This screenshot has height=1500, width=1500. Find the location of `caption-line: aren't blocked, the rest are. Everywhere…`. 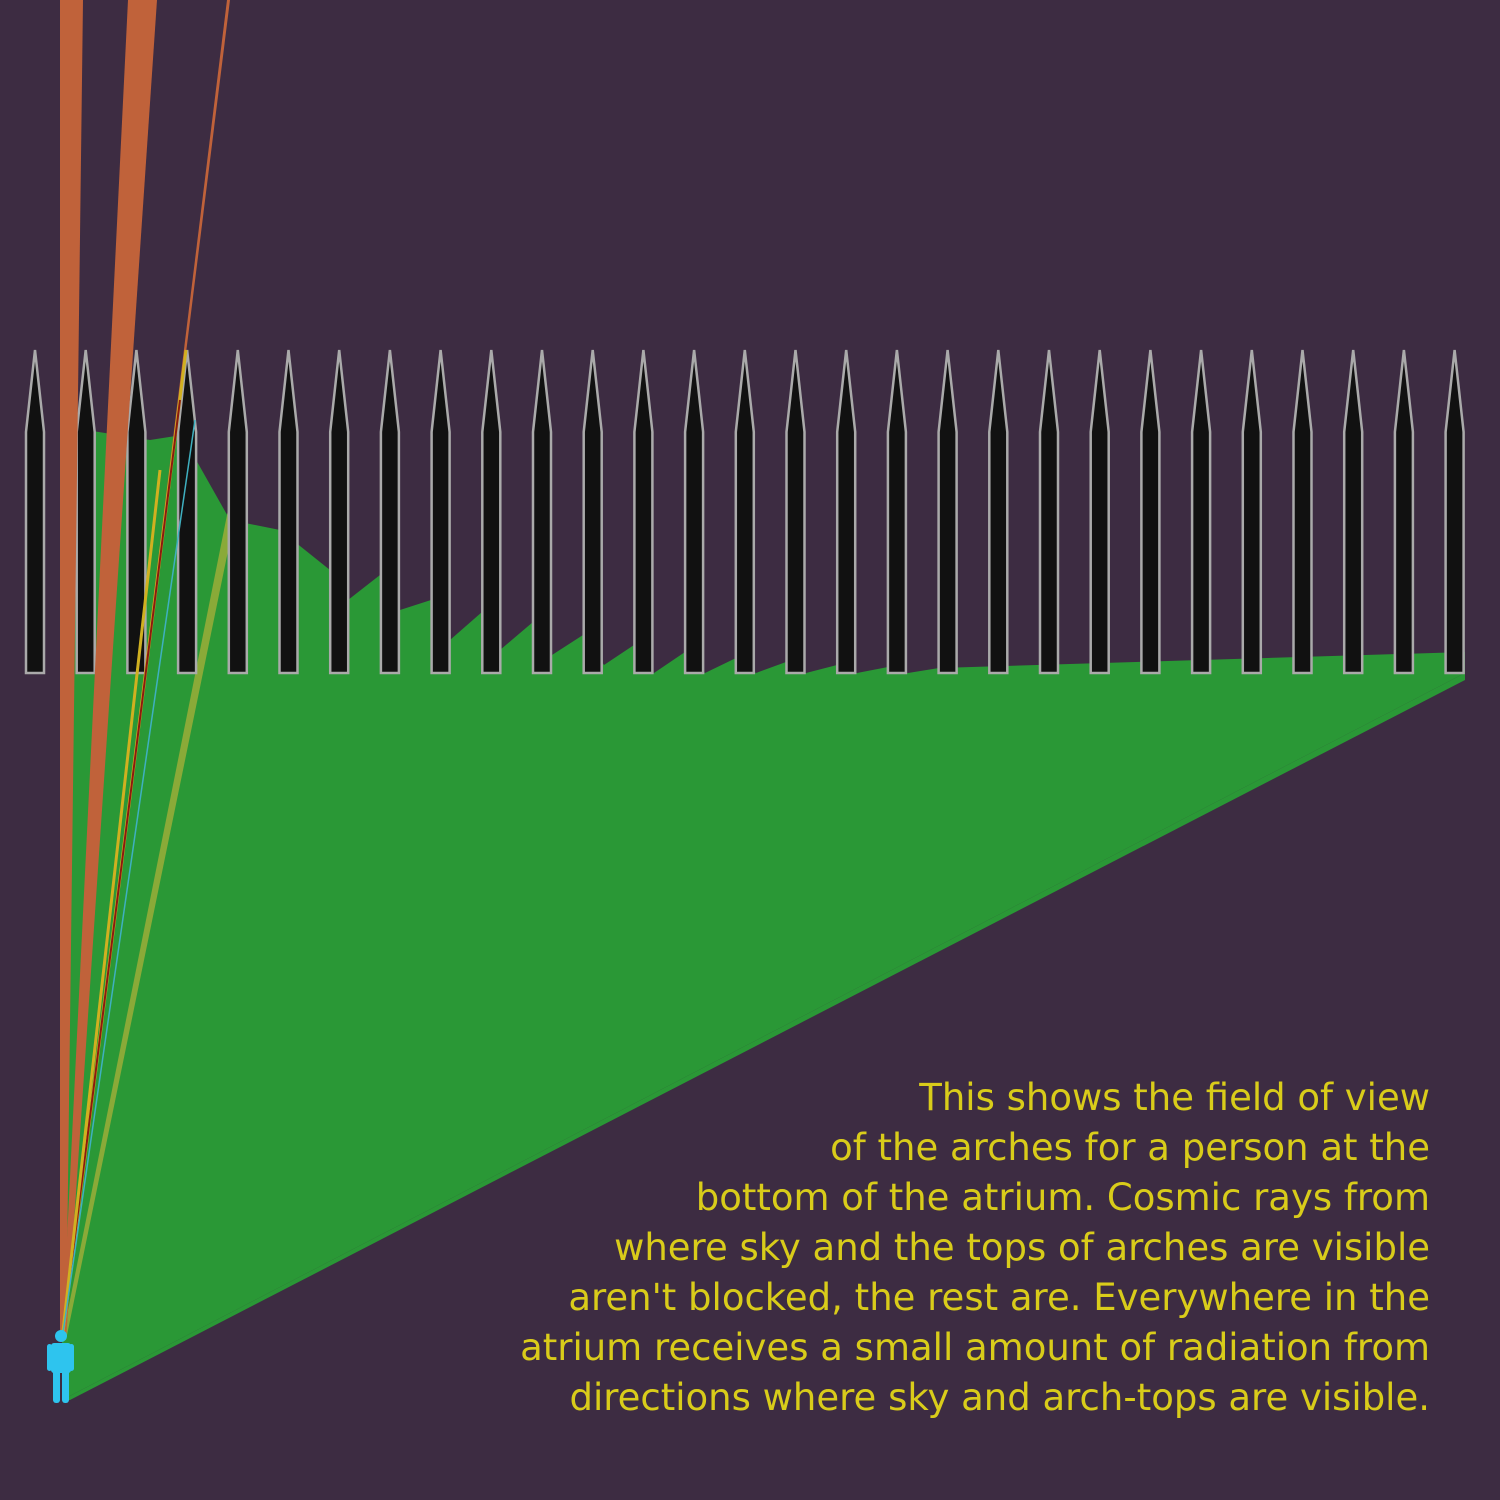

caption-line: aren't blocked, the rest are. Everywhere… is located at coordinates (999, 1297).